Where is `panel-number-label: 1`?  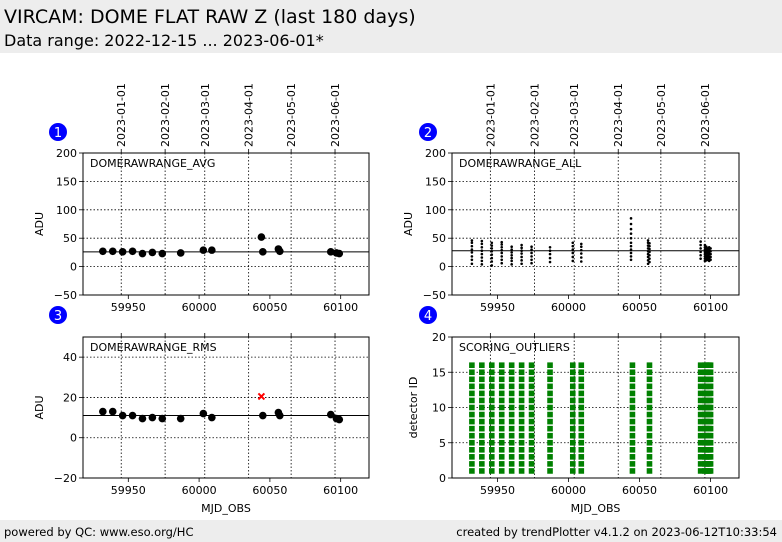 panel-number-label: 1 is located at coordinates (58, 133).